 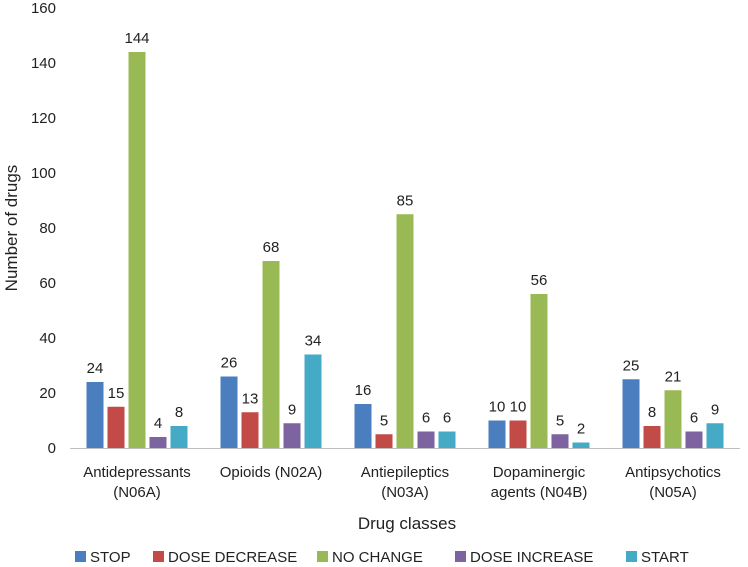 I want to click on data-label: 68, so click(x=271, y=247).